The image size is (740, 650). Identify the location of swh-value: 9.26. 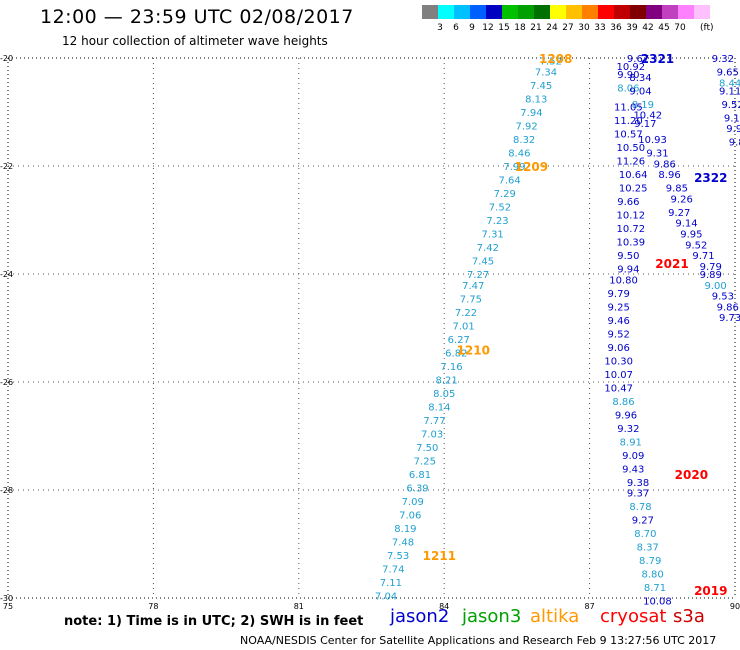
(682, 199).